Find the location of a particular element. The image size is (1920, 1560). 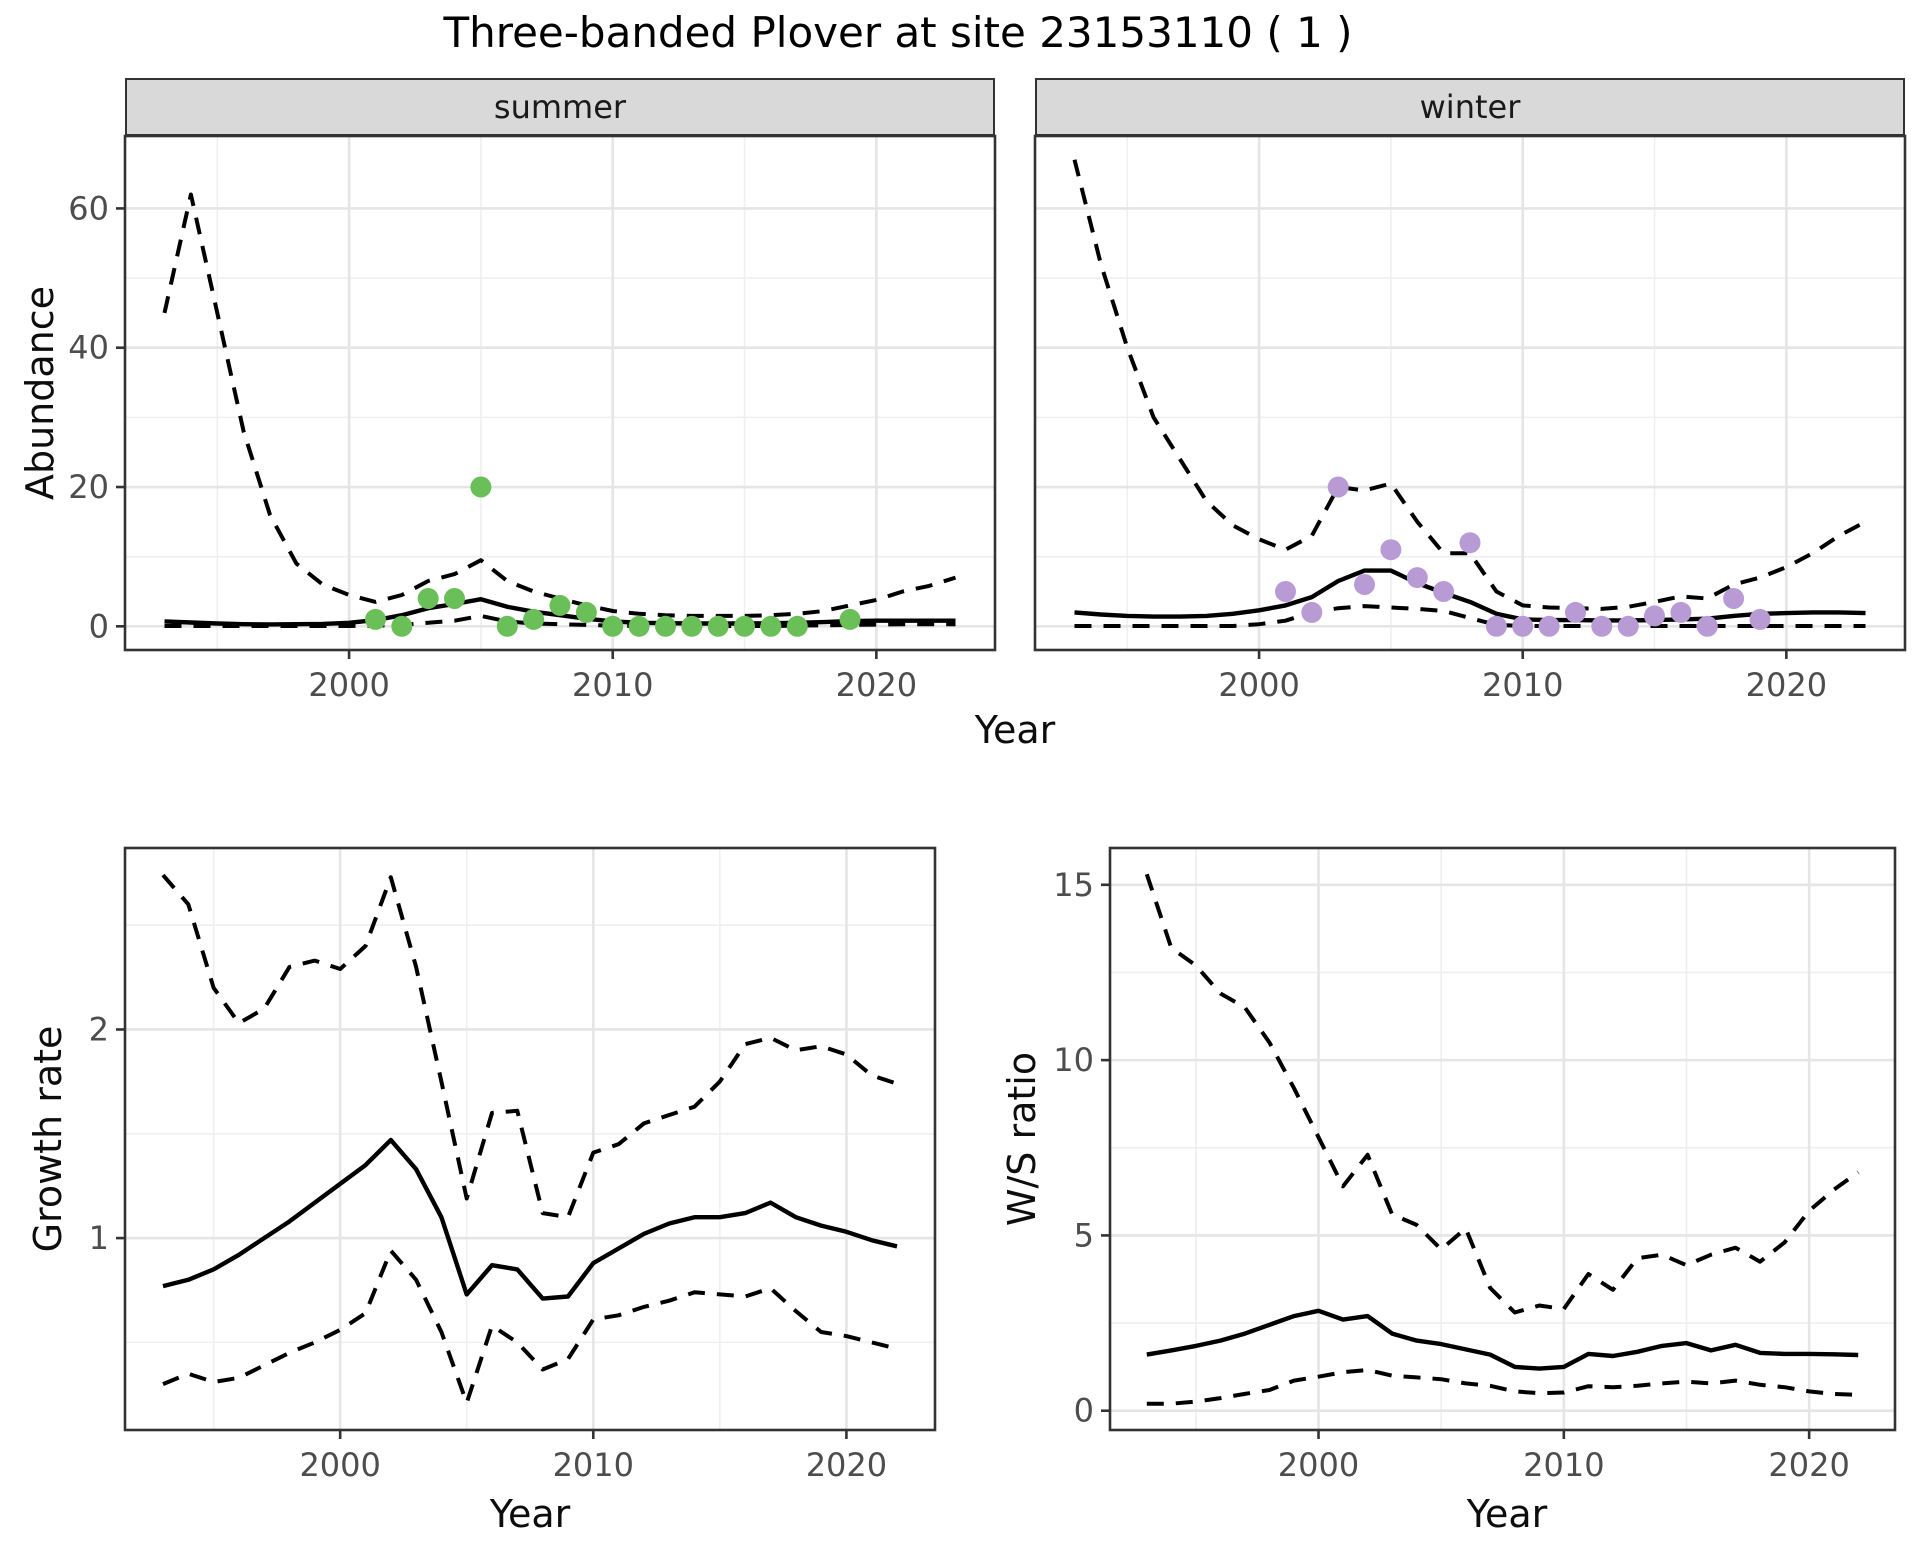

y-tick-label: 60 is located at coordinates (88, 208).